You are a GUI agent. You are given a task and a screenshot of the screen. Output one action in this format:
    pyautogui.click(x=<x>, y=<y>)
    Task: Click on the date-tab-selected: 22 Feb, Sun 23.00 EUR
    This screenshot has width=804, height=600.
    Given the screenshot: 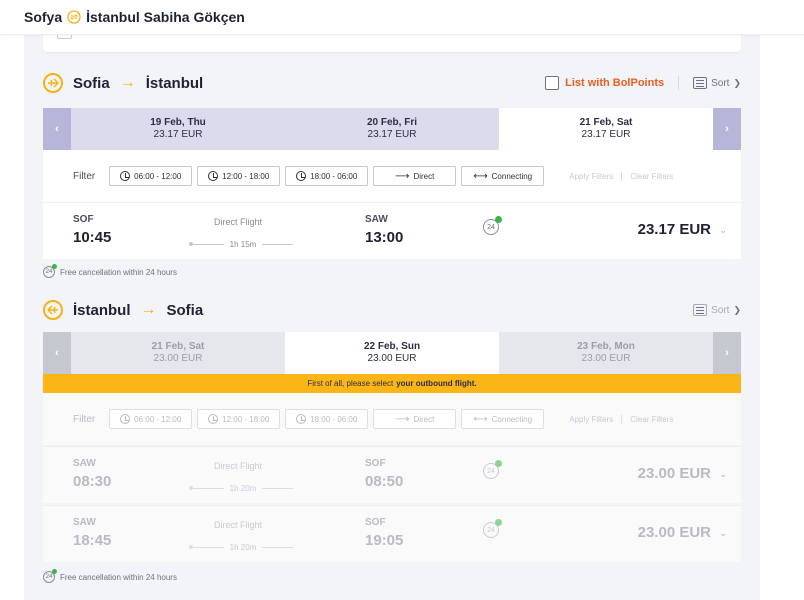 What is the action you would take?
    pyautogui.click(x=392, y=353)
    